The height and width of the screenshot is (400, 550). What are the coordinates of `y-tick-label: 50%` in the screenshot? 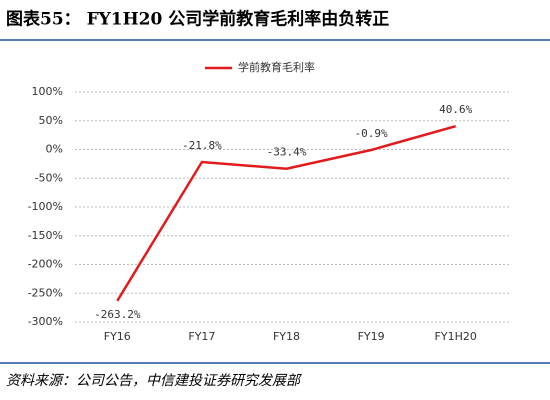 It's located at (51, 120).